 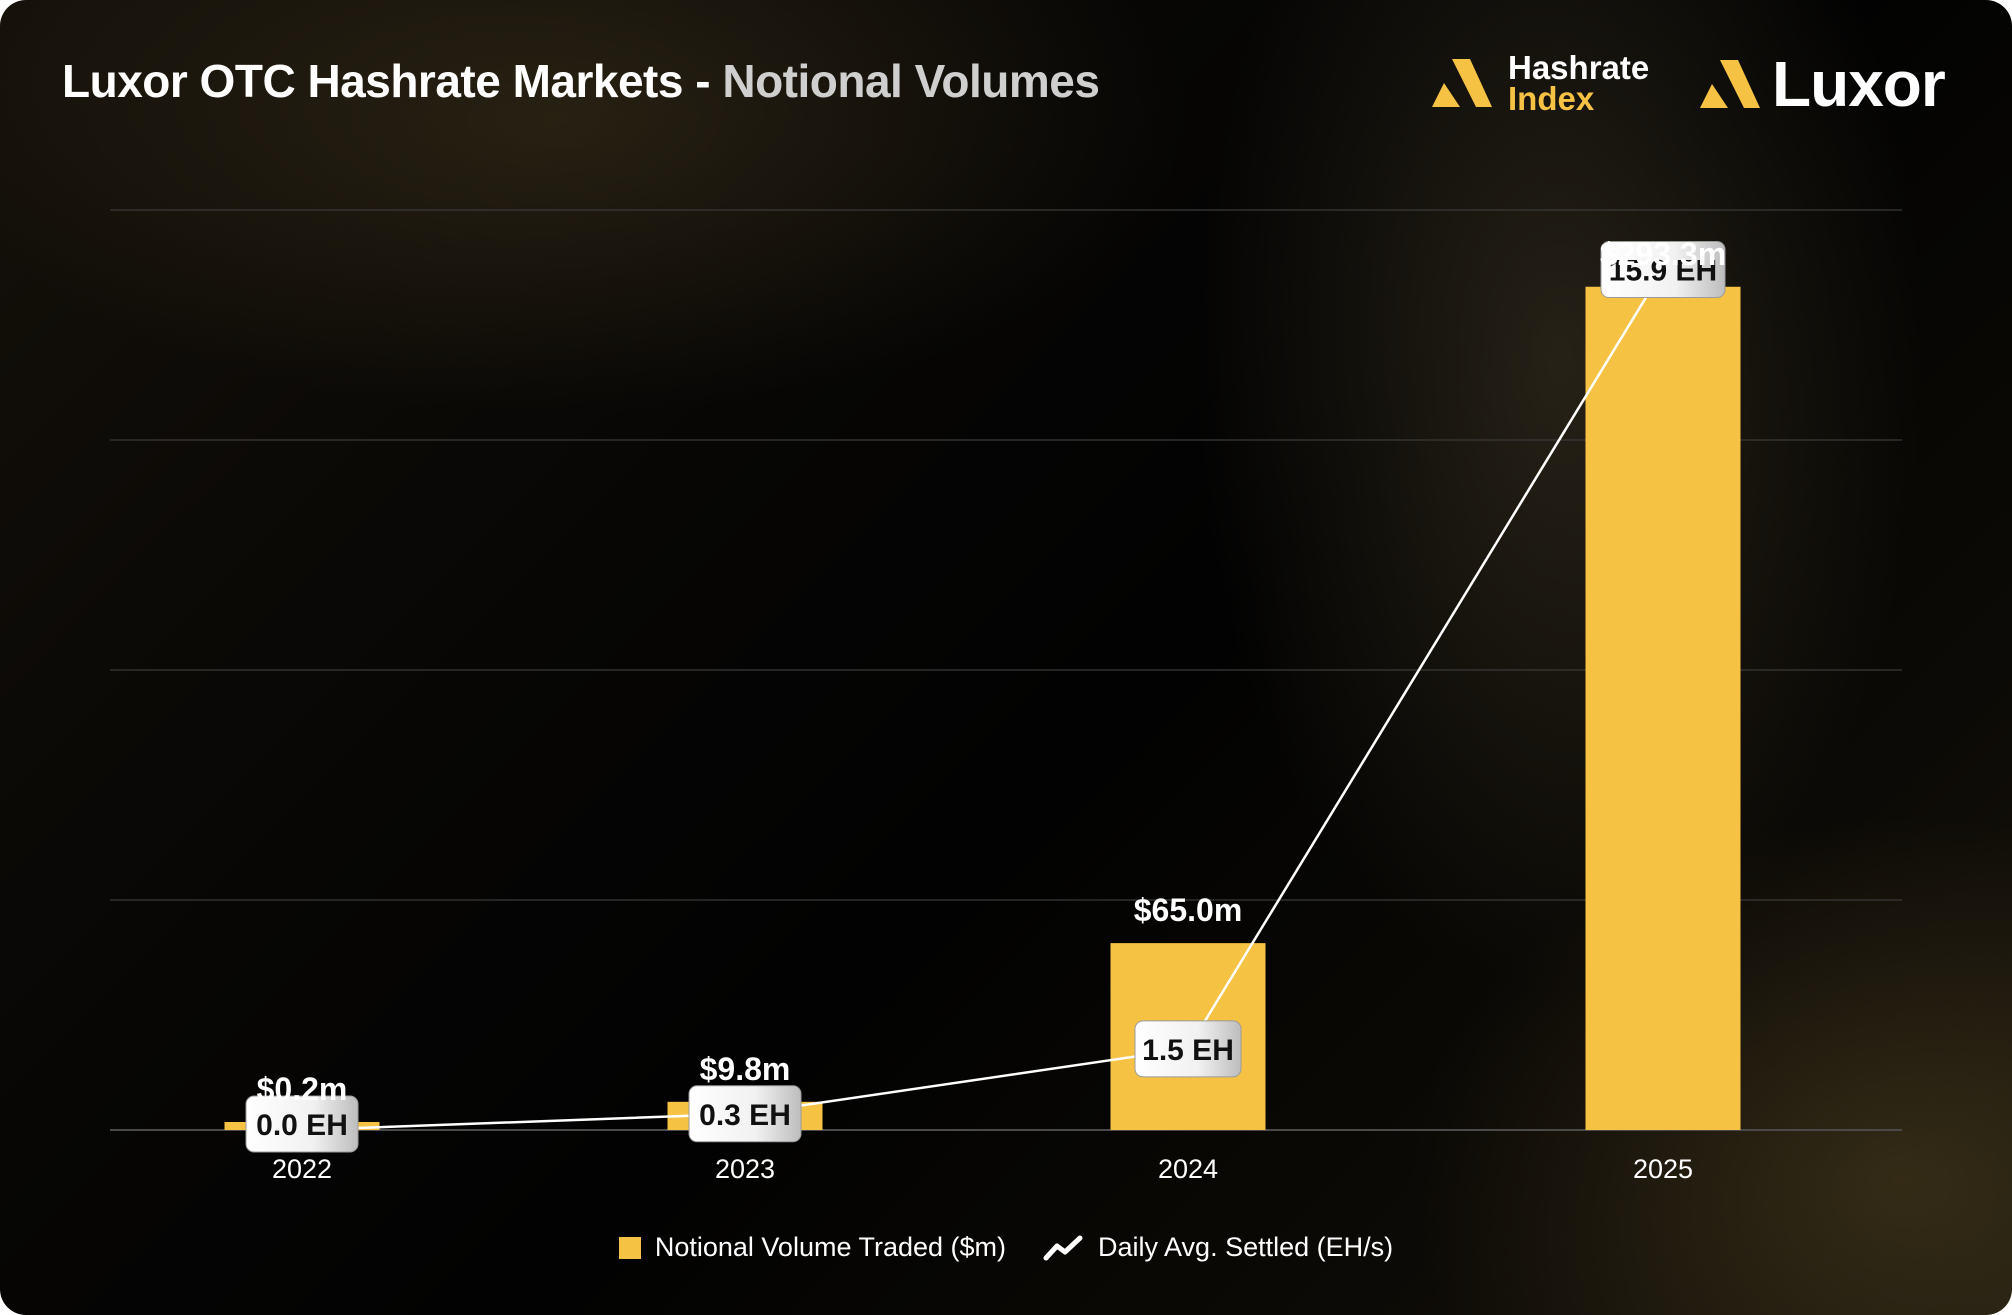 What do you see at coordinates (1730, 84) in the screenshot?
I see `luxor-logo-icon` at bounding box center [1730, 84].